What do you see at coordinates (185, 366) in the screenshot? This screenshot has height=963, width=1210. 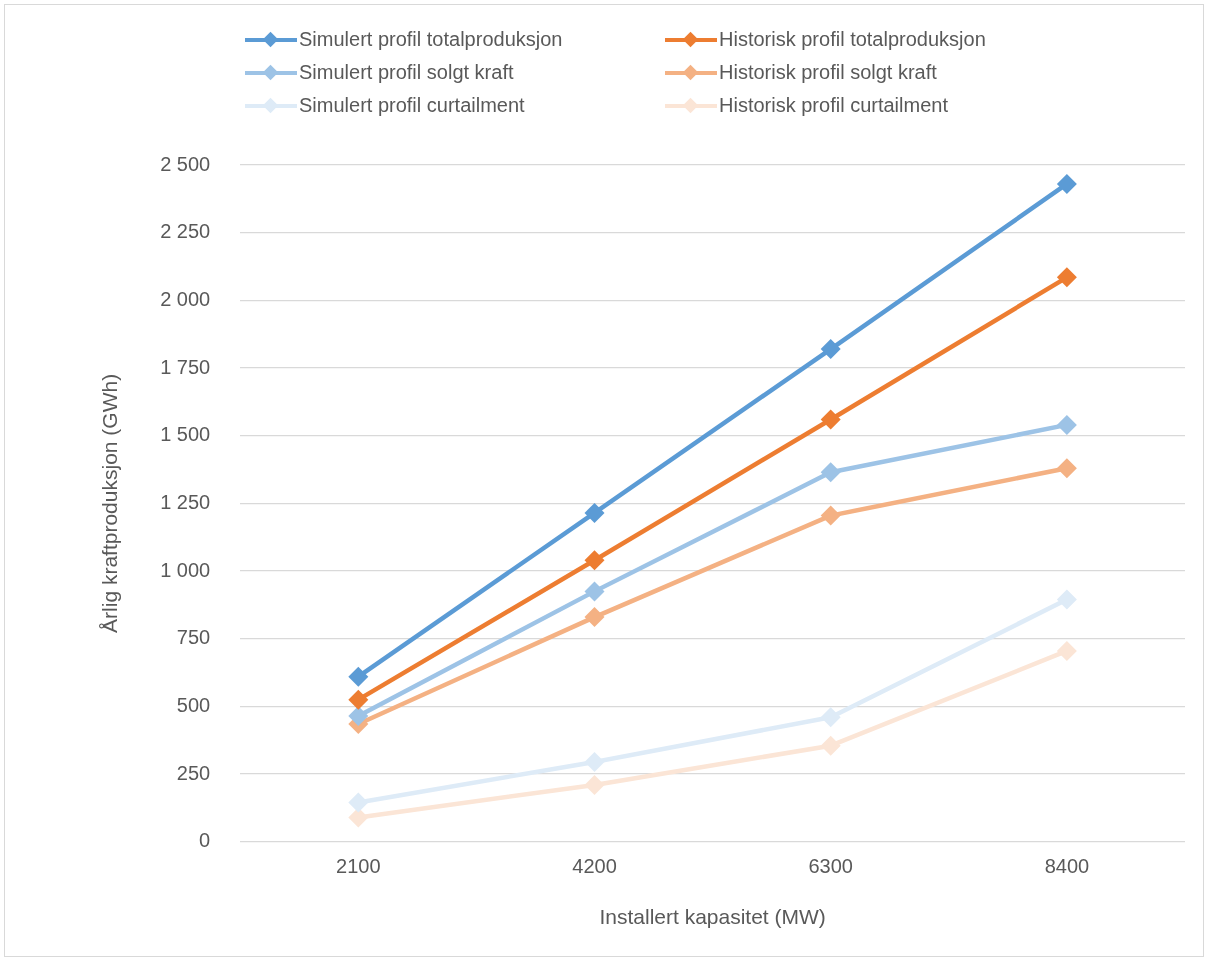 I see `y-tick-label: 1 750` at bounding box center [185, 366].